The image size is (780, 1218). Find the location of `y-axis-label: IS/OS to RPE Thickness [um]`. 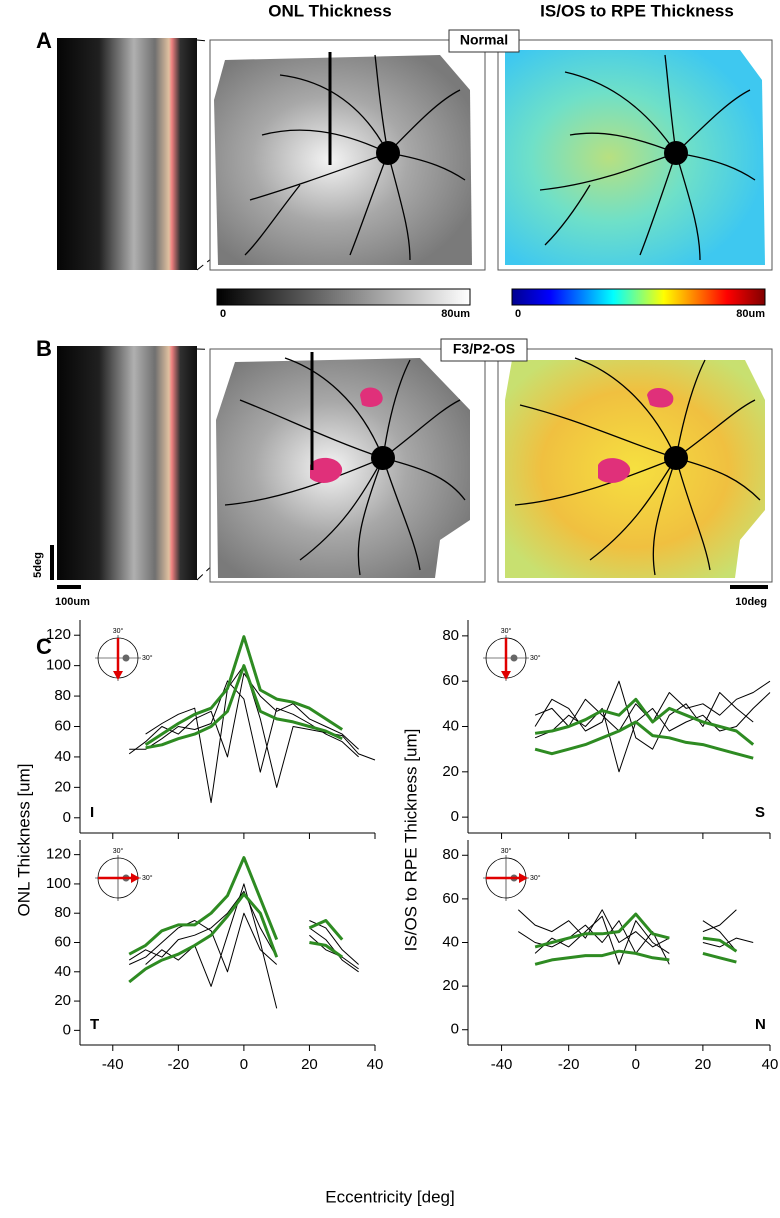

y-axis-label: IS/OS to RPE Thickness [um] is located at coordinates (410, 840).